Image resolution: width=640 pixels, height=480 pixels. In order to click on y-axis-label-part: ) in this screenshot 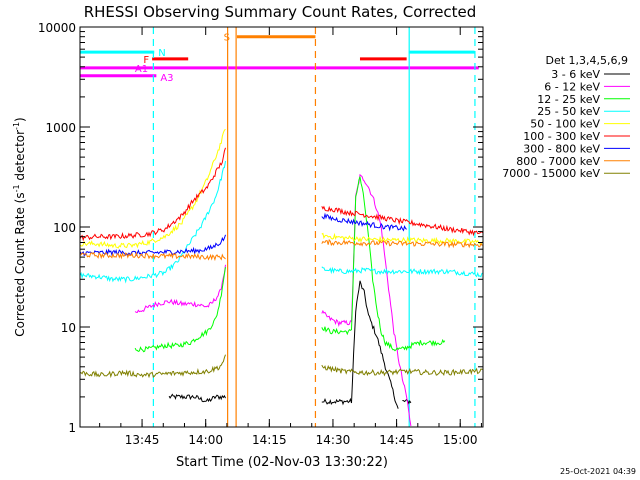, I will do `click(20, 119)`.